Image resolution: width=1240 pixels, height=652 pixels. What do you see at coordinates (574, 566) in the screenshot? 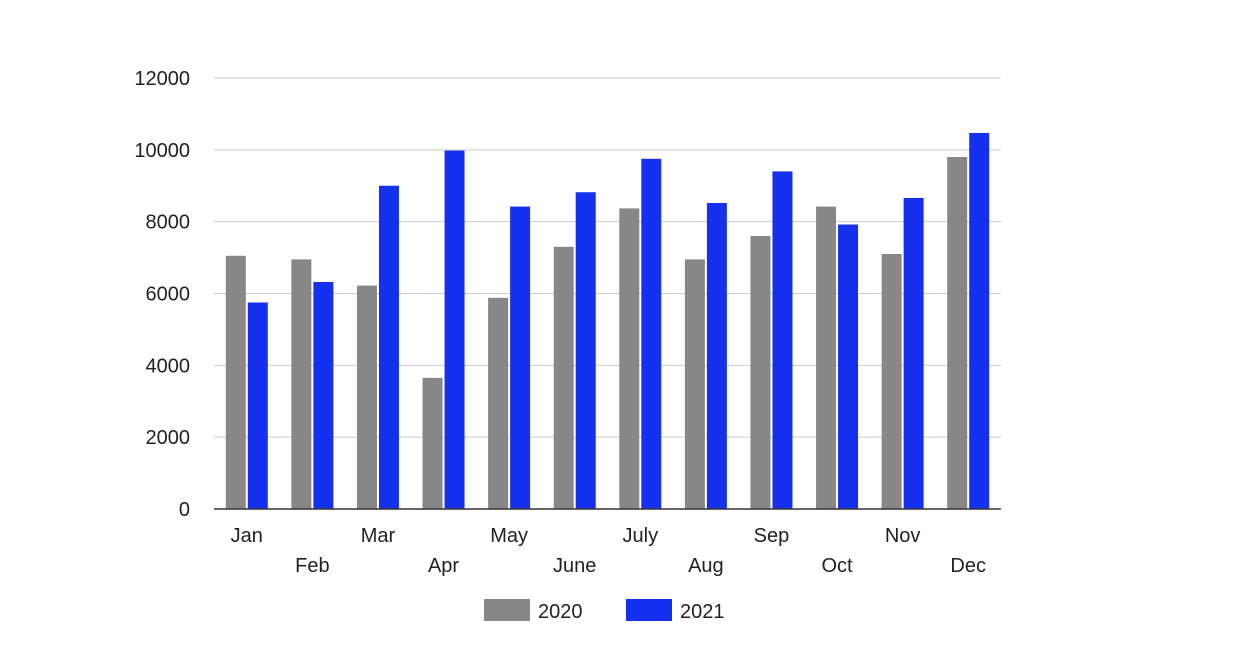
I see `x-tick-label: June` at bounding box center [574, 566].